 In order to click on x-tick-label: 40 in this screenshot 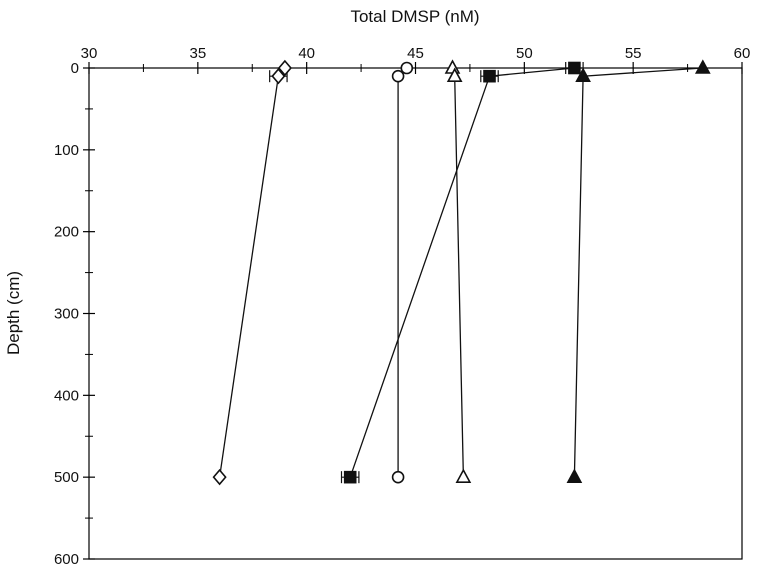, I will do `click(306, 53)`.